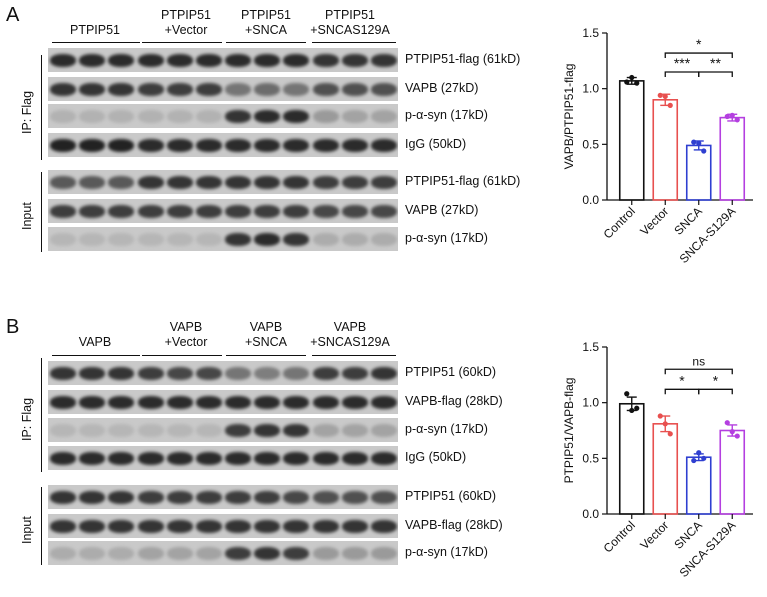 Image resolution: width=767 pixels, height=597 pixels. I want to click on group-label: VAPB, so click(95, 342).